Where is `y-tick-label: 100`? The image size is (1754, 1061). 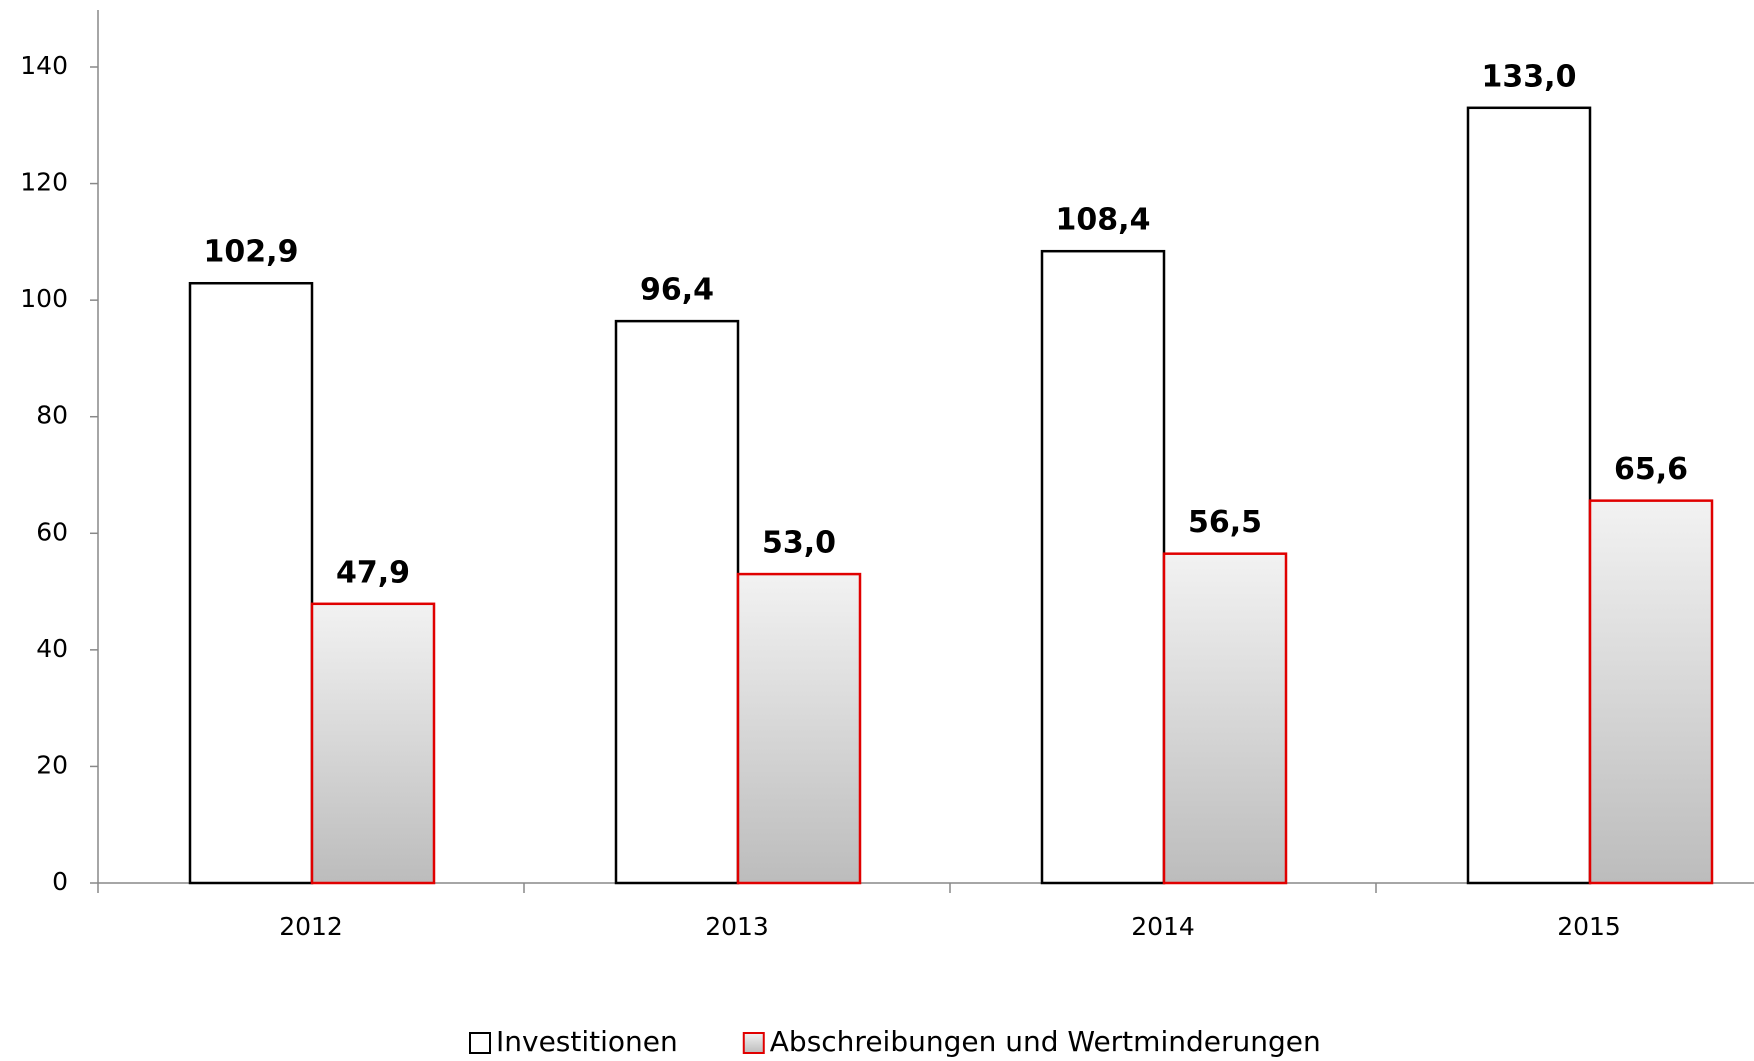
y-tick-label: 100 is located at coordinates (44, 298).